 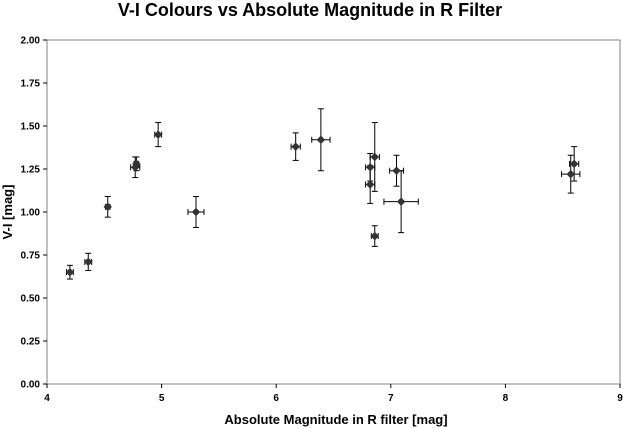 What do you see at coordinates (31, 127) in the screenshot?
I see `y-tick-label: 1.50` at bounding box center [31, 127].